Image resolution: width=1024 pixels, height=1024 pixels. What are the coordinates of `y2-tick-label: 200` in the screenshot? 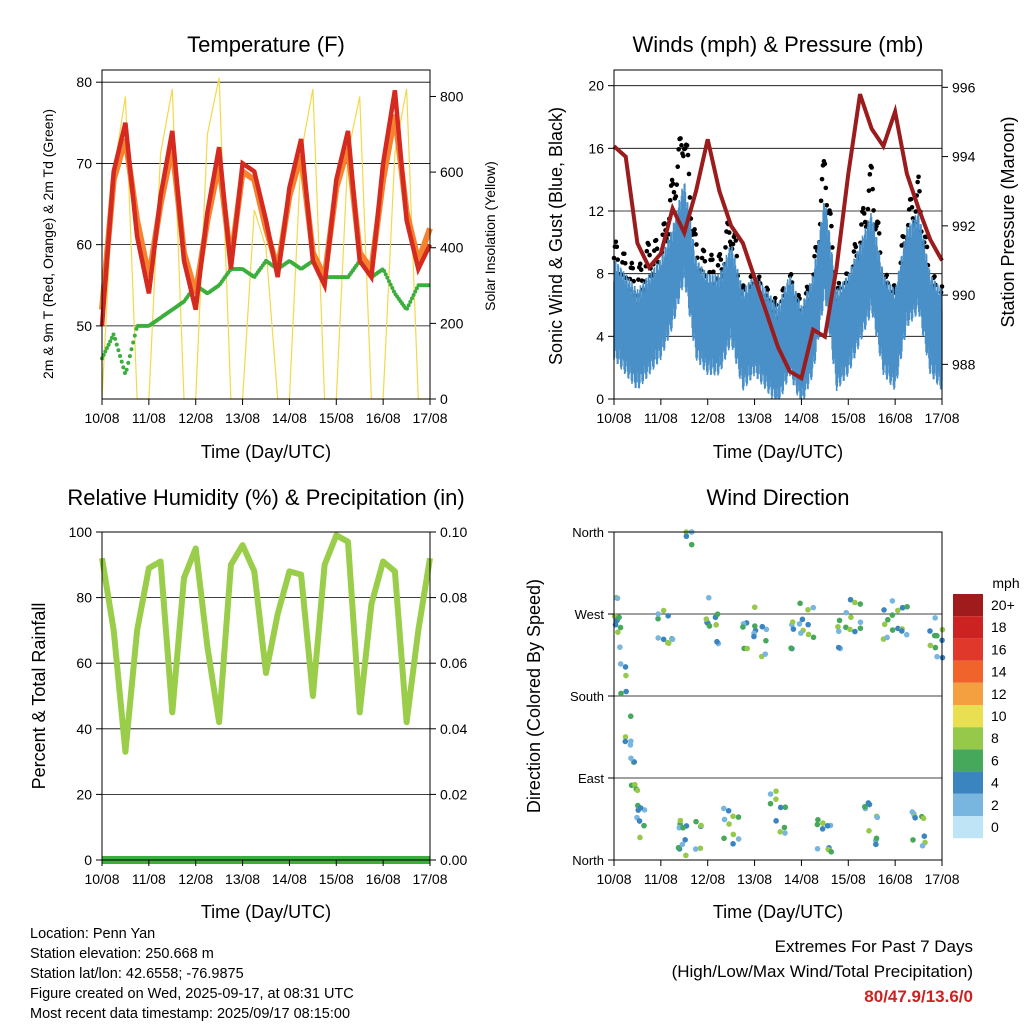 It's located at (452, 323).